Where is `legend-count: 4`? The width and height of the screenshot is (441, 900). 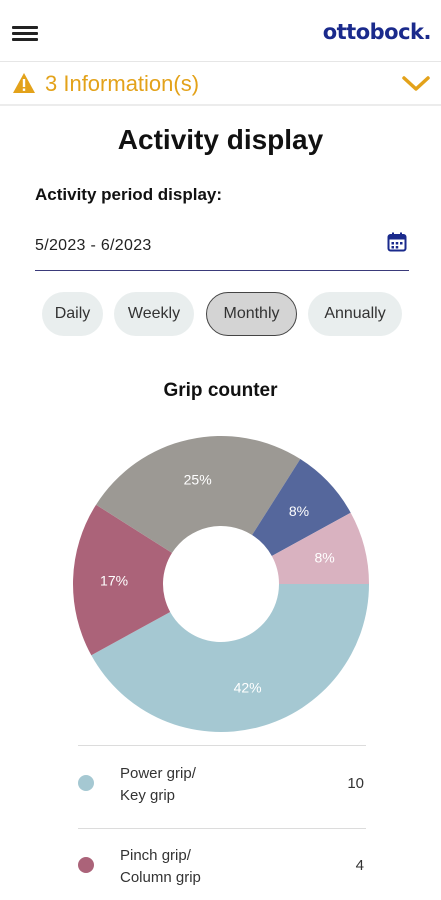 legend-count: 4 is located at coordinates (359, 865).